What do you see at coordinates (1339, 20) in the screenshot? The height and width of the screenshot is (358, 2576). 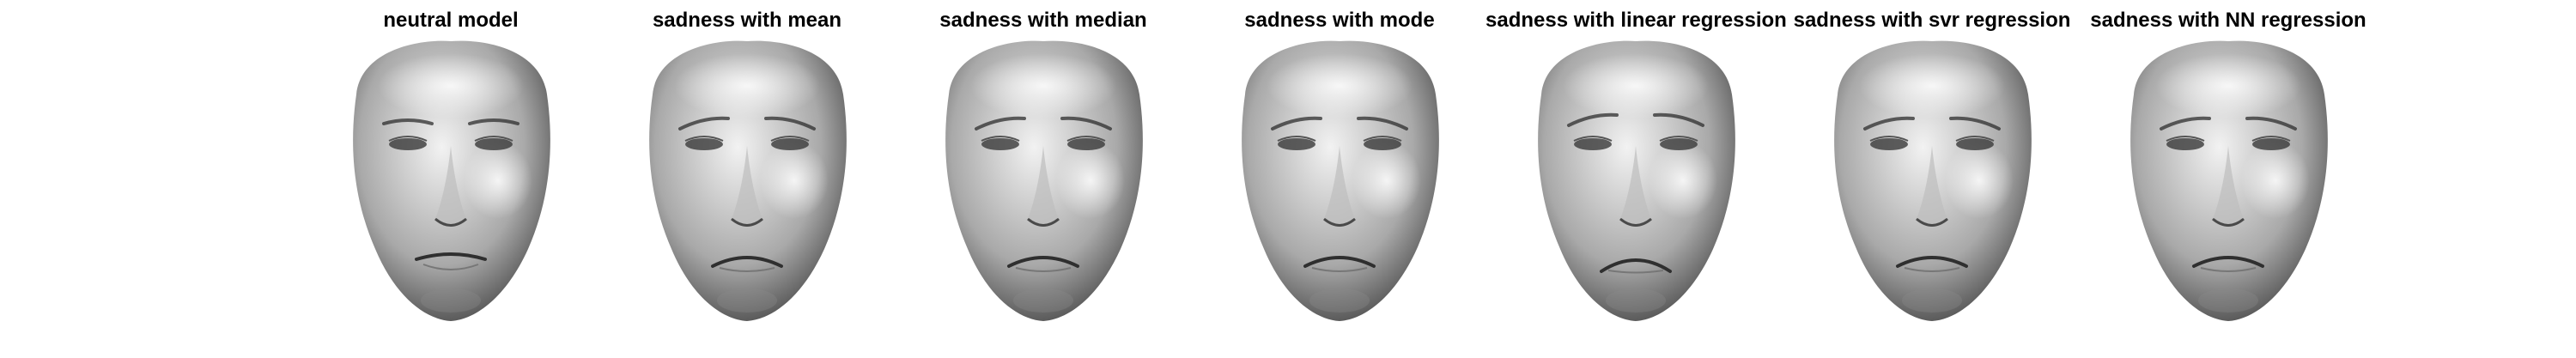 I see `panel-title: sadness with mode` at bounding box center [1339, 20].